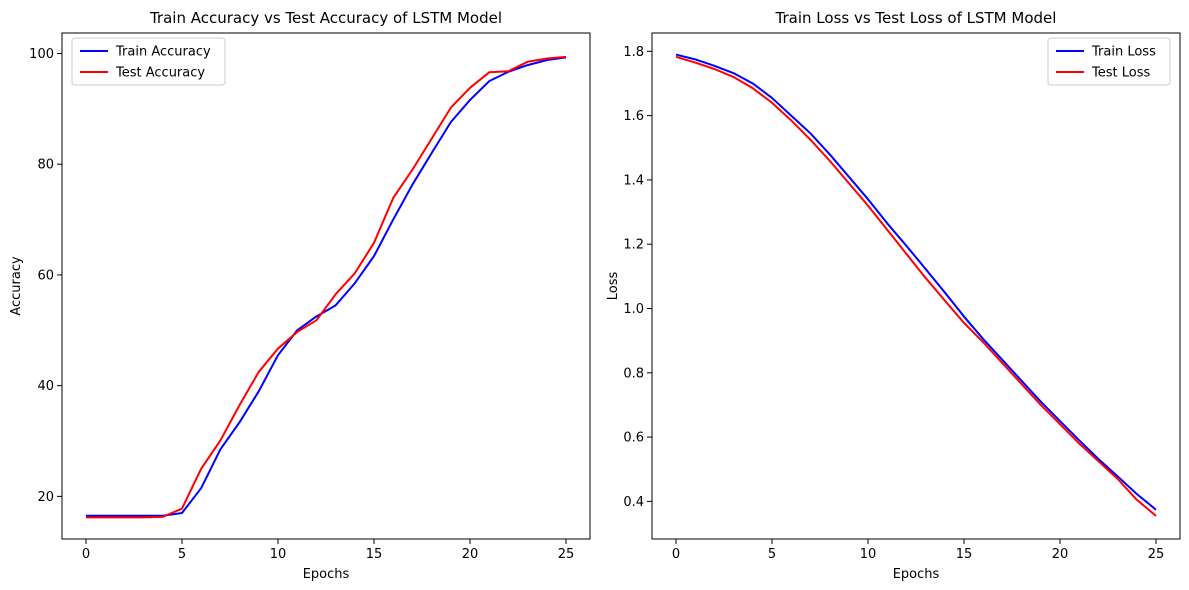  I want to click on y-tick-label: 1.2, so click(633, 245).